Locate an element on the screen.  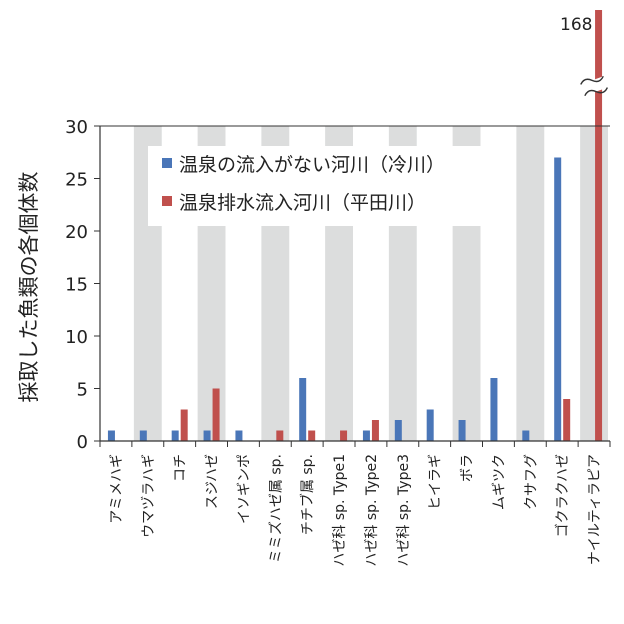
x-tick-label: ヒイラギ is located at coordinates (436, 482).